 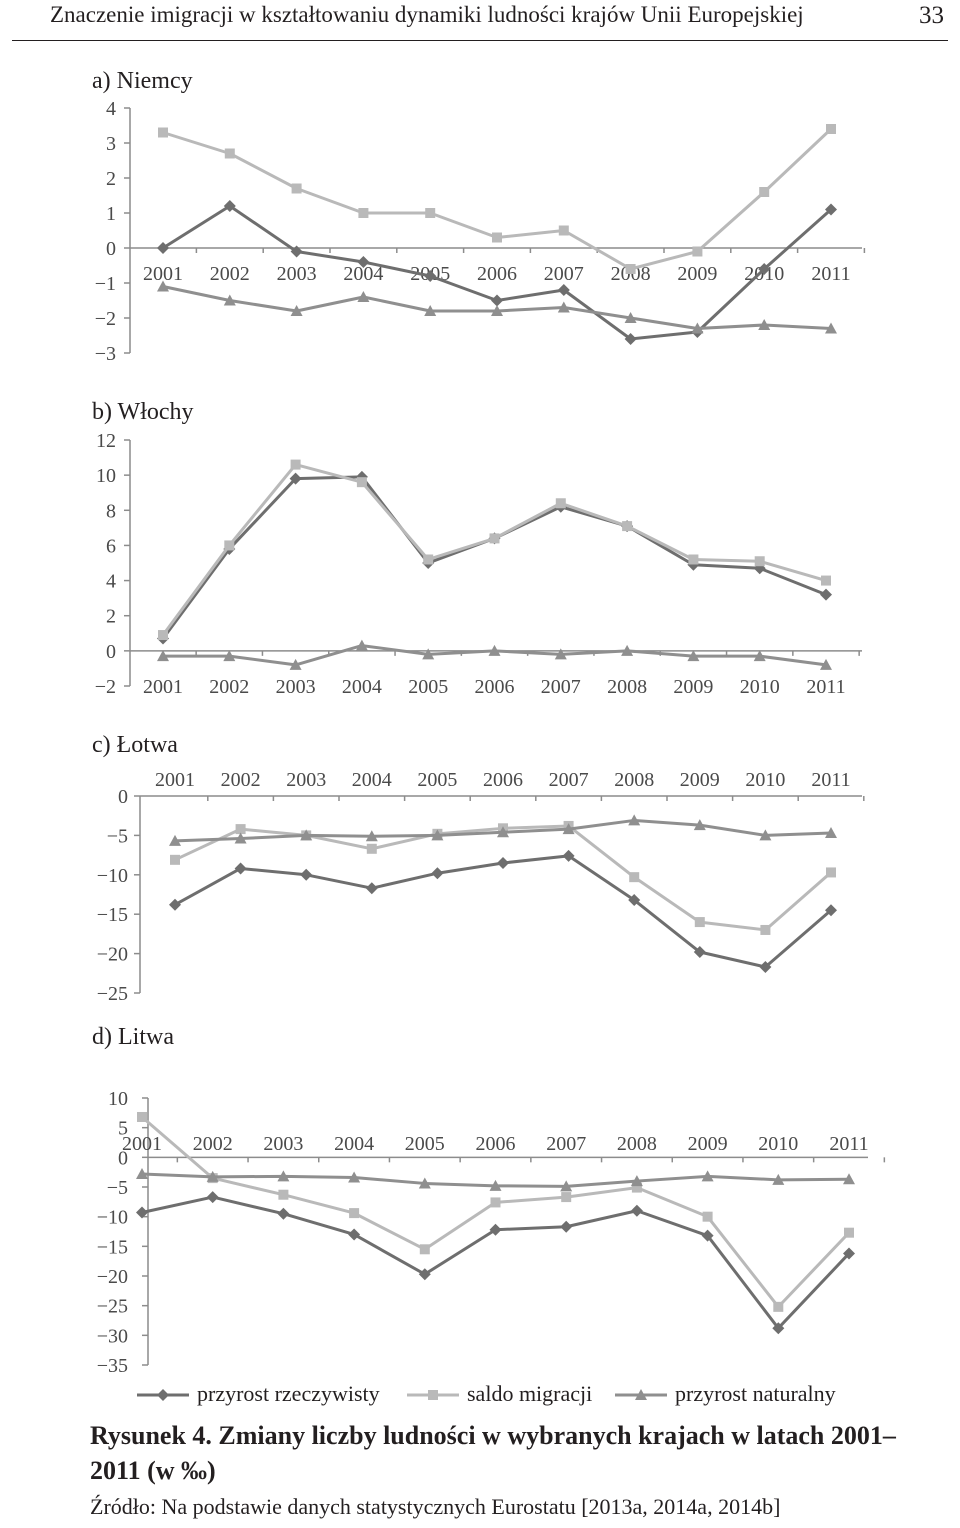 I want to click on y-tick-label: 4, so click(x=111, y=109).